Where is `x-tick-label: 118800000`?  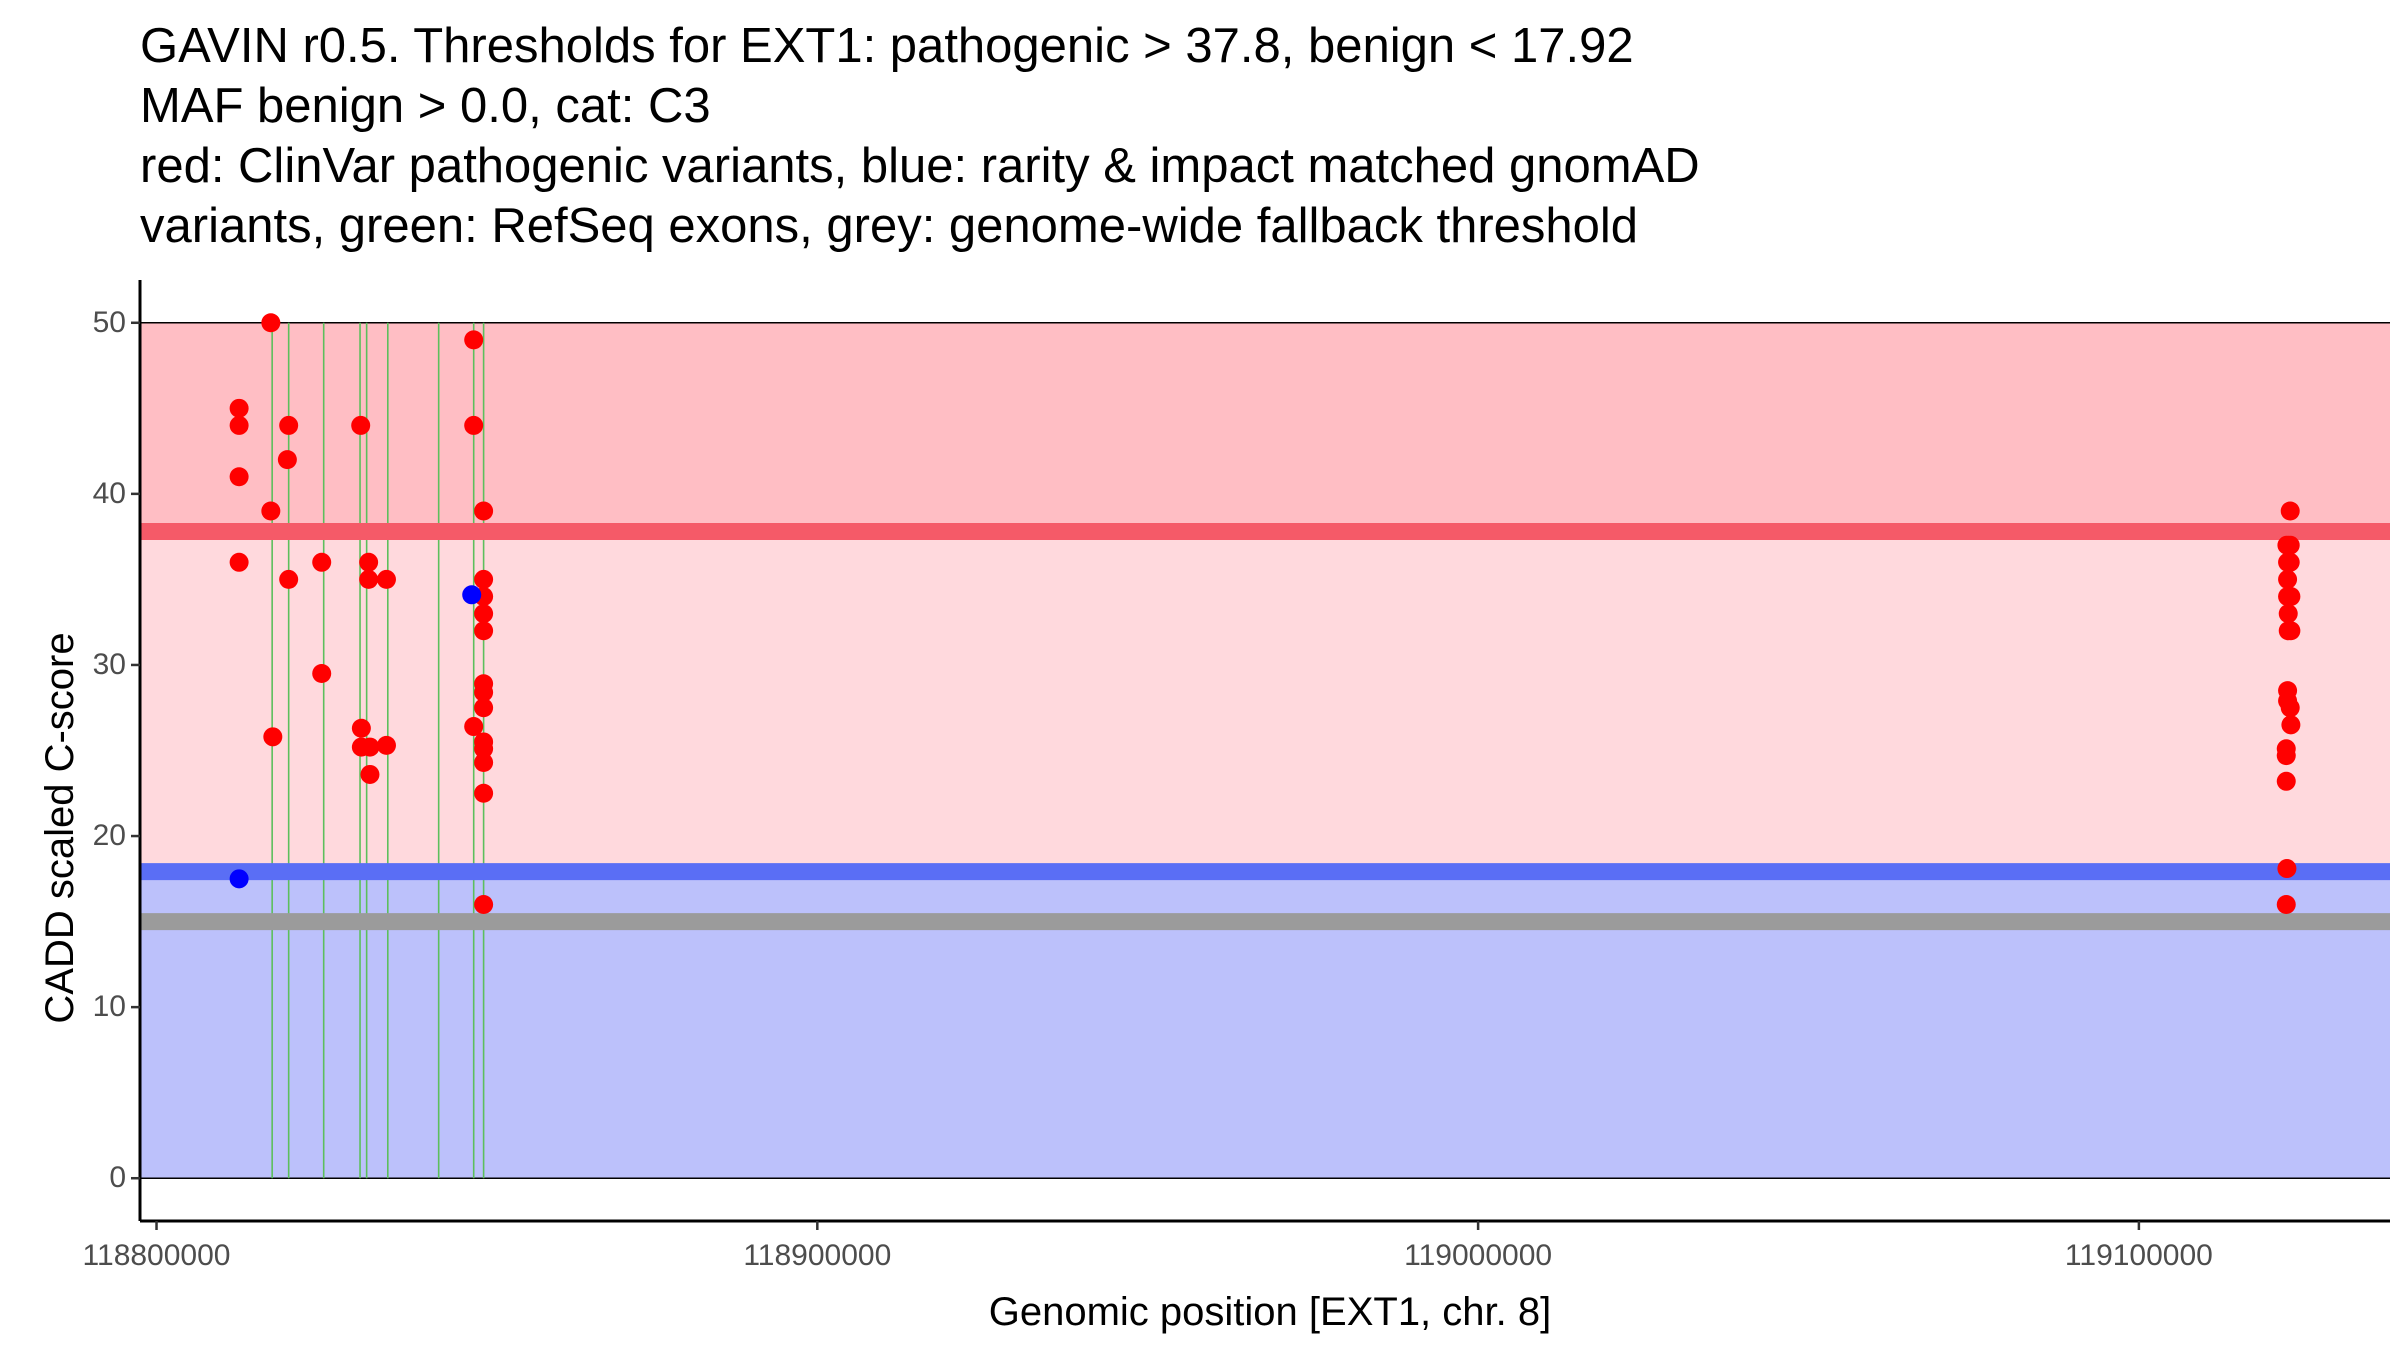 x-tick-label: 118800000 is located at coordinates (156, 1255).